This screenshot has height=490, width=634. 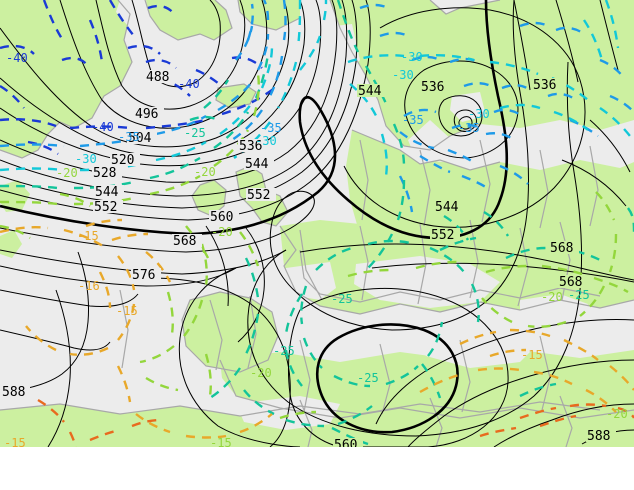 What do you see at coordinates (136, 77) in the screenshot?
I see `temp-contour-m40` at bounding box center [136, 77].